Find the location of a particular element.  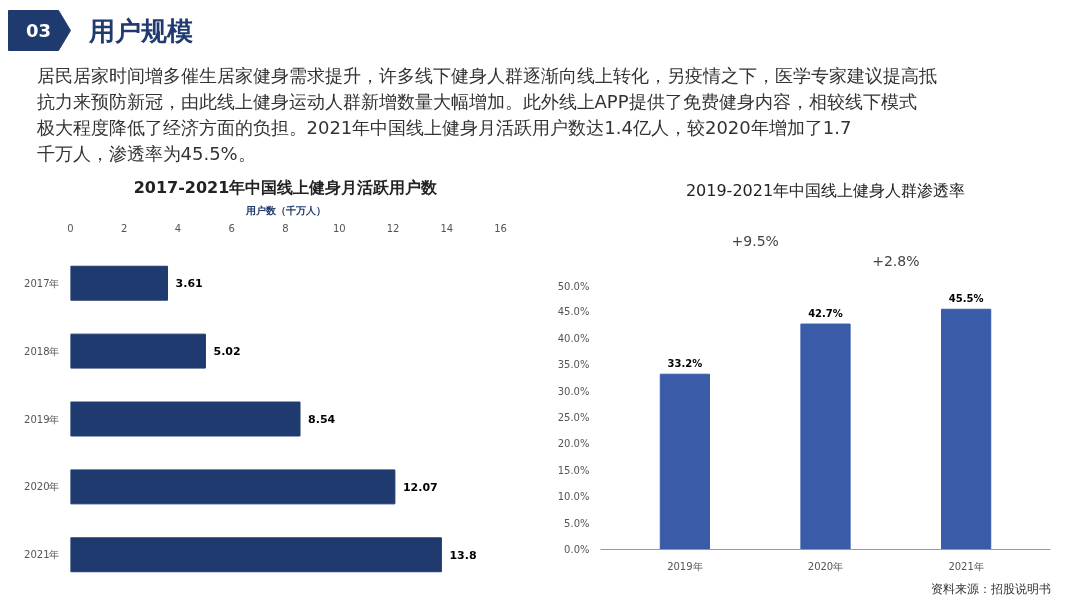

text: +2.8% is located at coordinates (896, 260).